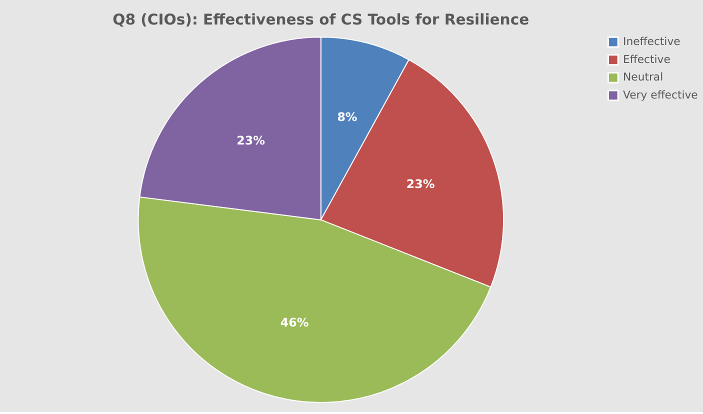 This screenshot has width=703, height=414. What do you see at coordinates (652, 41) in the screenshot?
I see `legend-label: Ineffective` at bounding box center [652, 41].